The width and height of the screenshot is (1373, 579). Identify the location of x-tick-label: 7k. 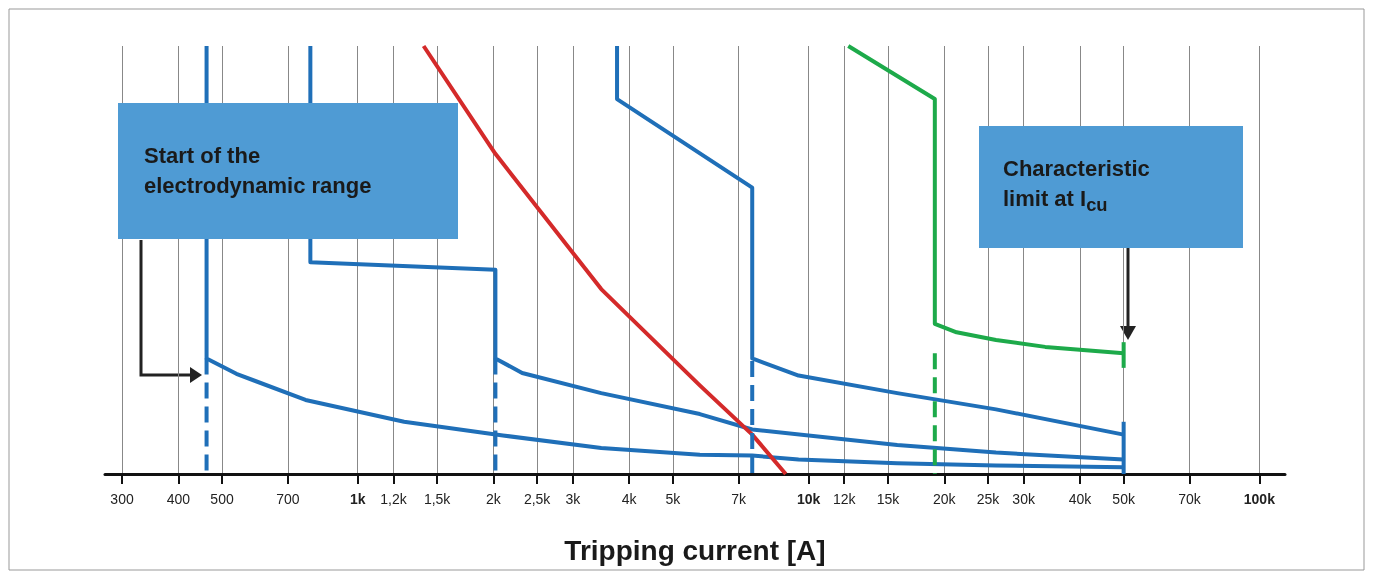
(739, 499).